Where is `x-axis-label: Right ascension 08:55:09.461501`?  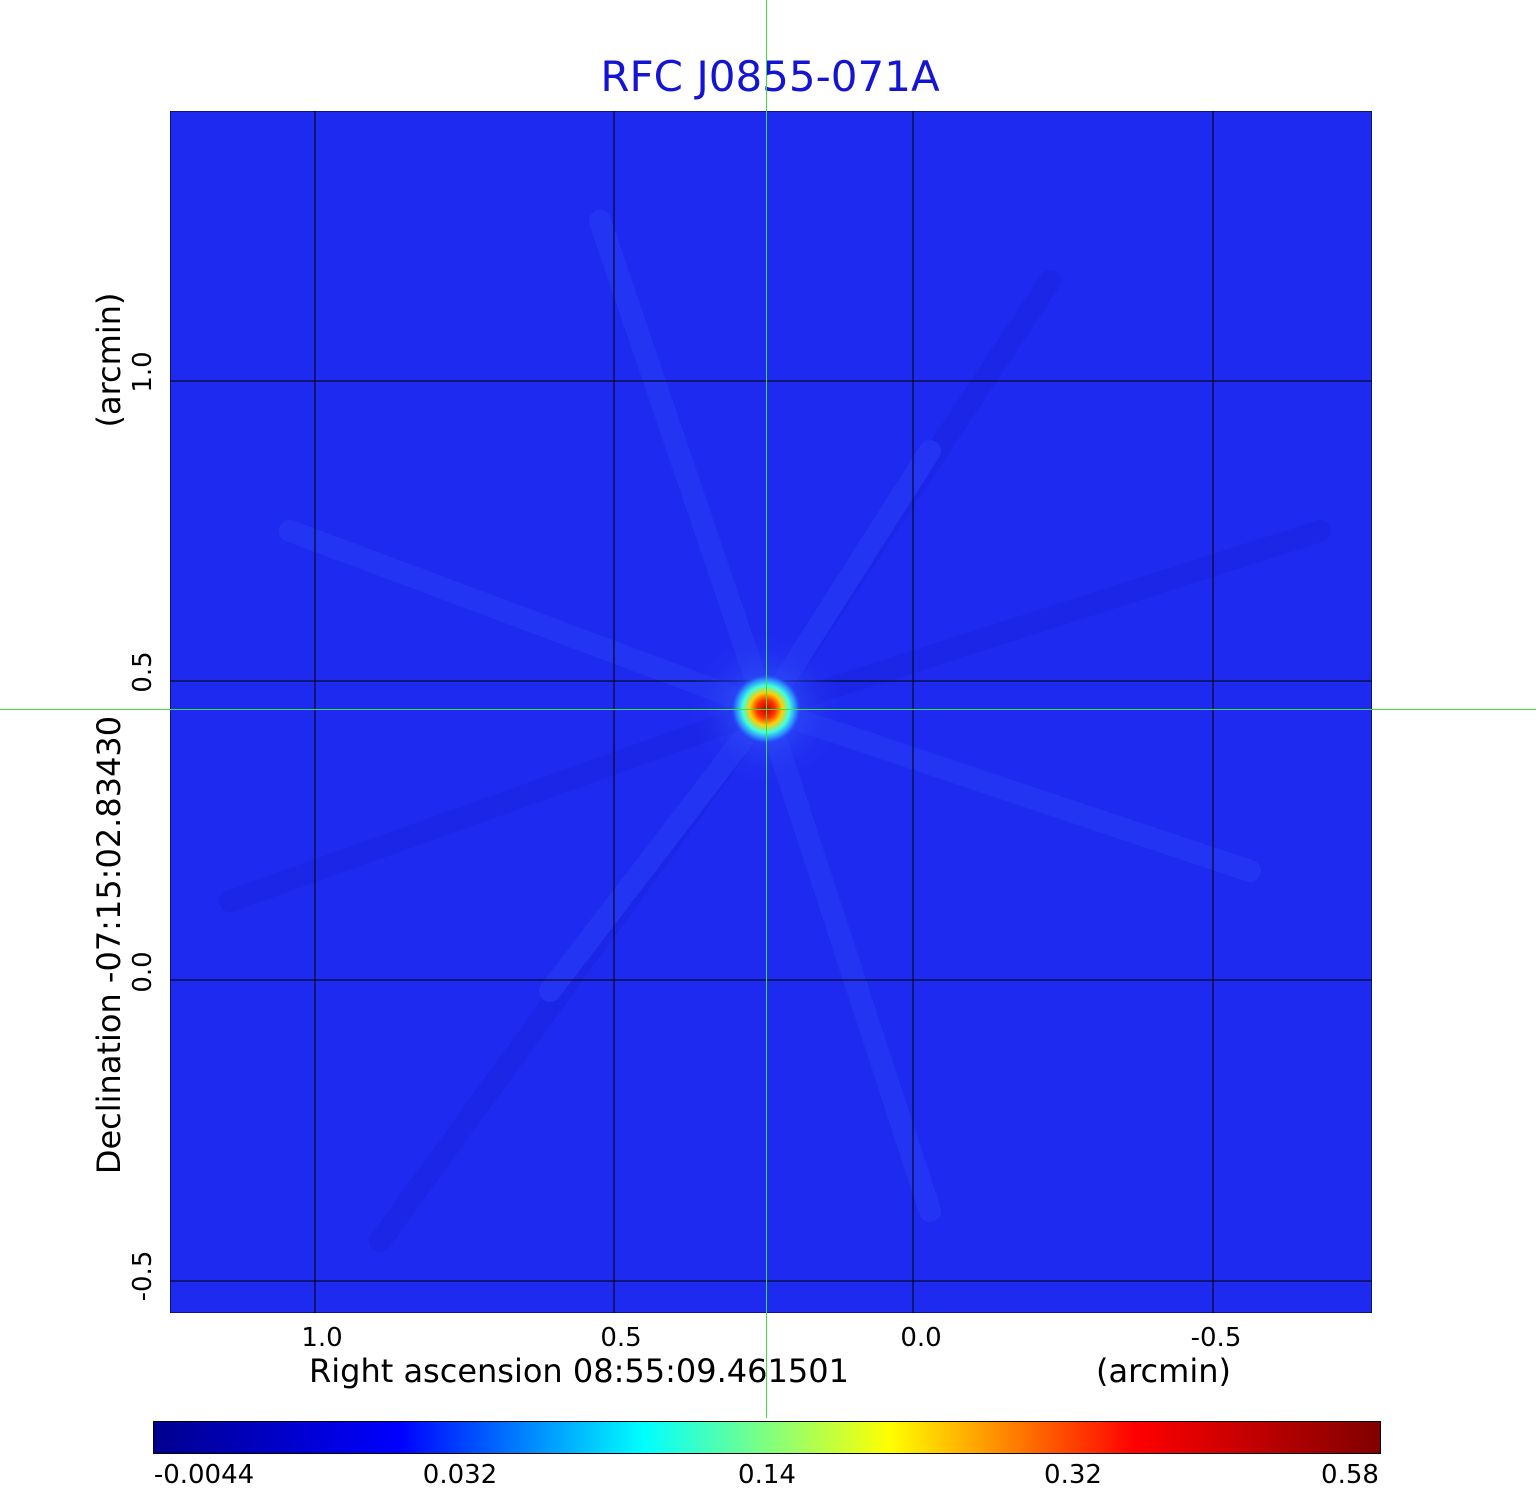
x-axis-label: Right ascension 08:55:09.461501 is located at coordinates (579, 1371).